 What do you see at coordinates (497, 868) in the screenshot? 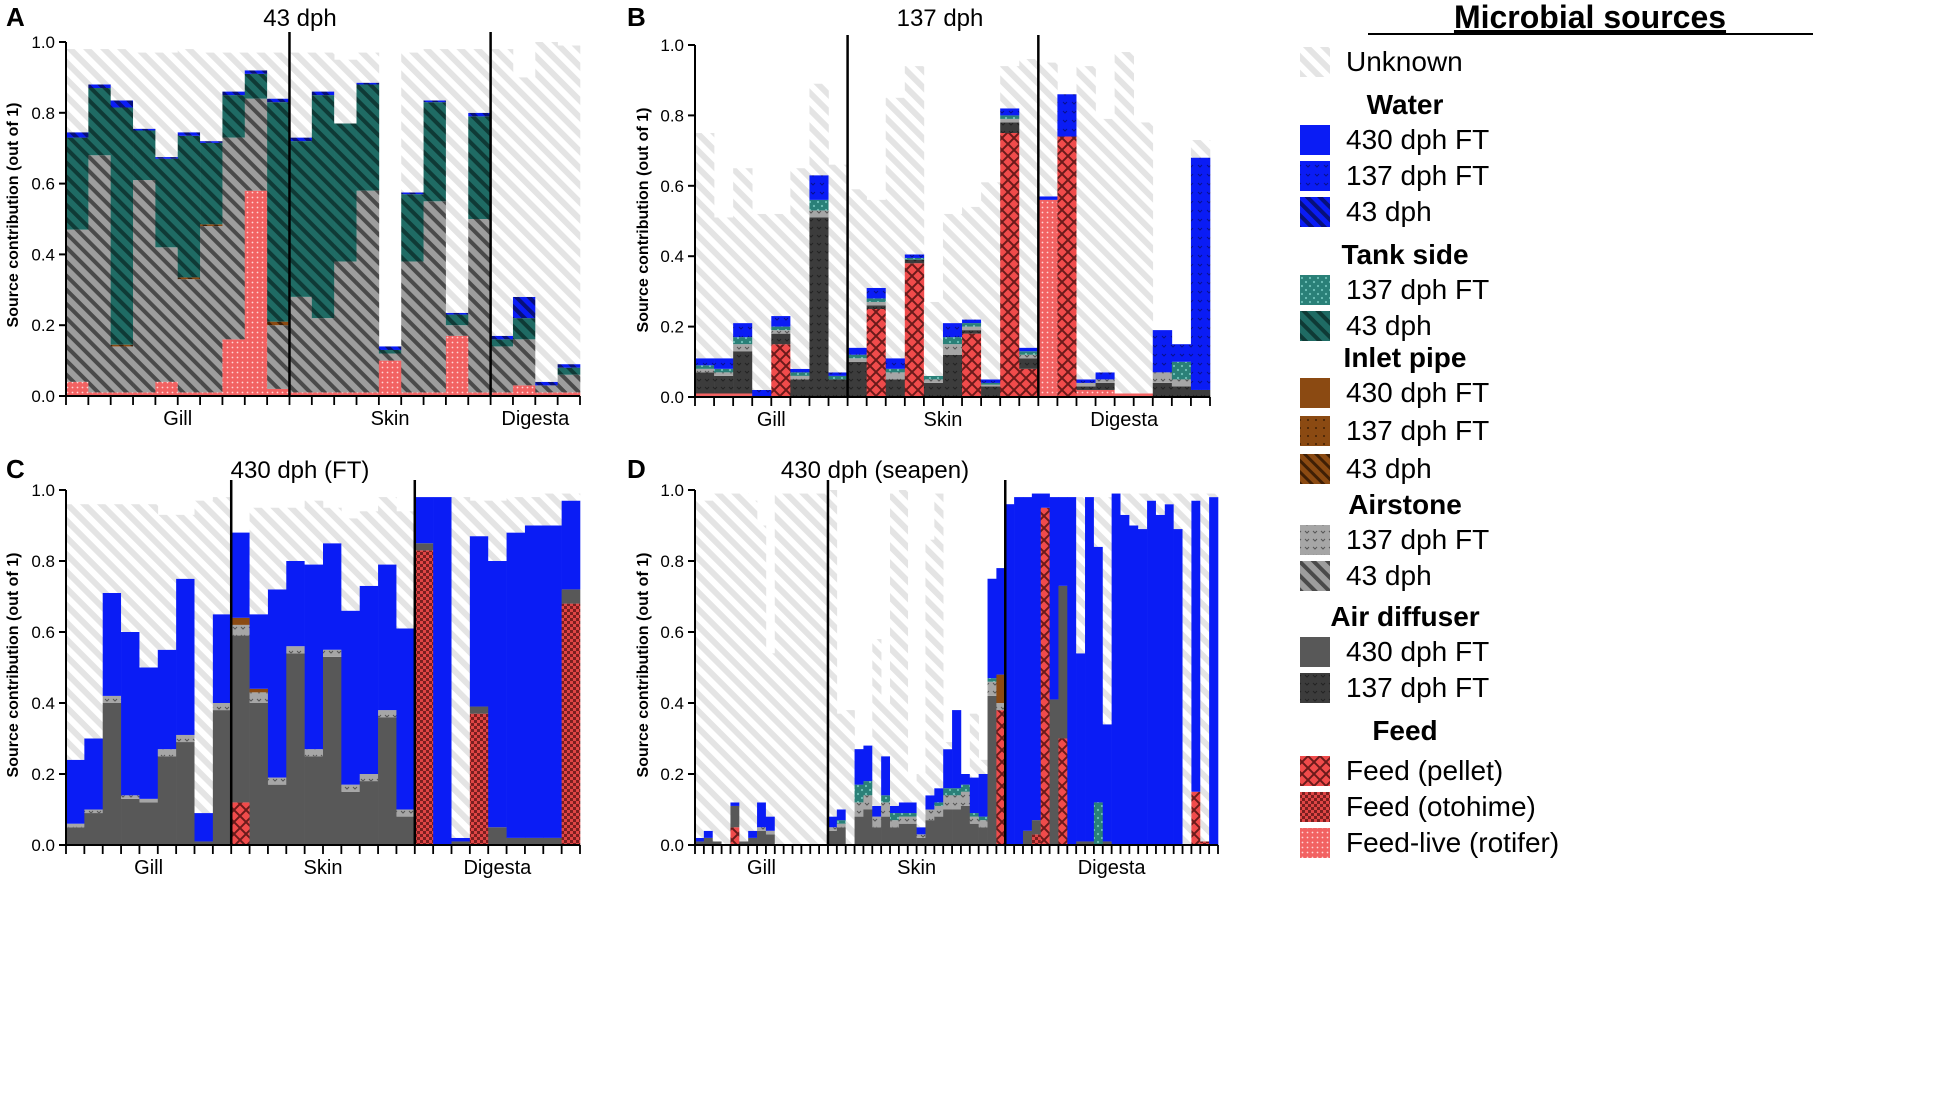
I see `group-label-digesta: Digesta` at bounding box center [497, 868].